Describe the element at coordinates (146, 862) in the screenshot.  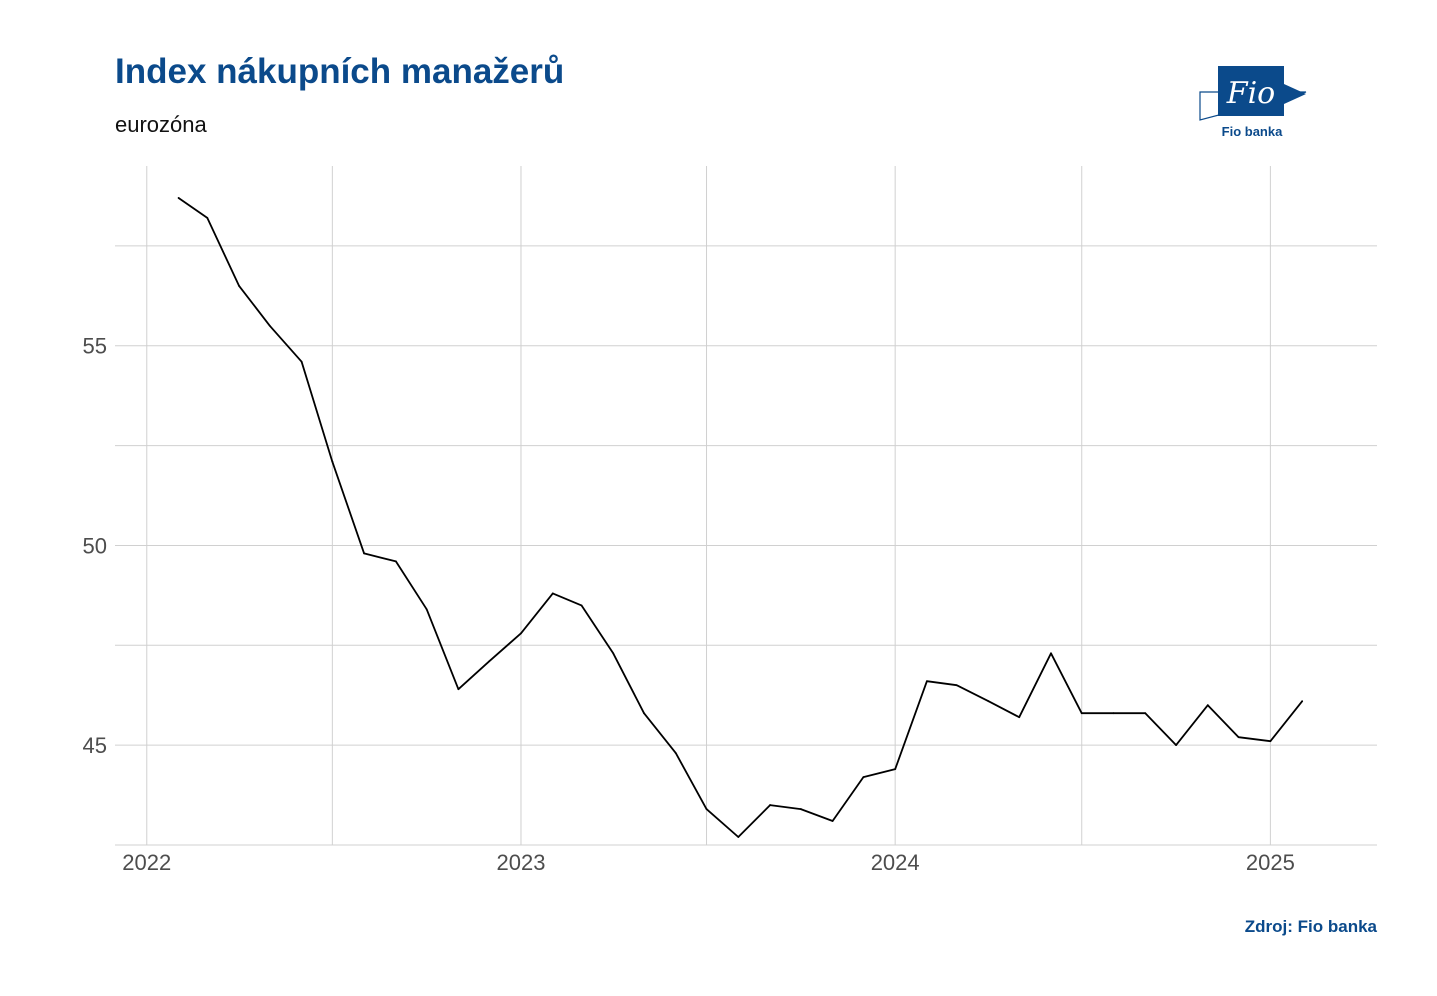
I see `x-tick-label: 2022` at that location.